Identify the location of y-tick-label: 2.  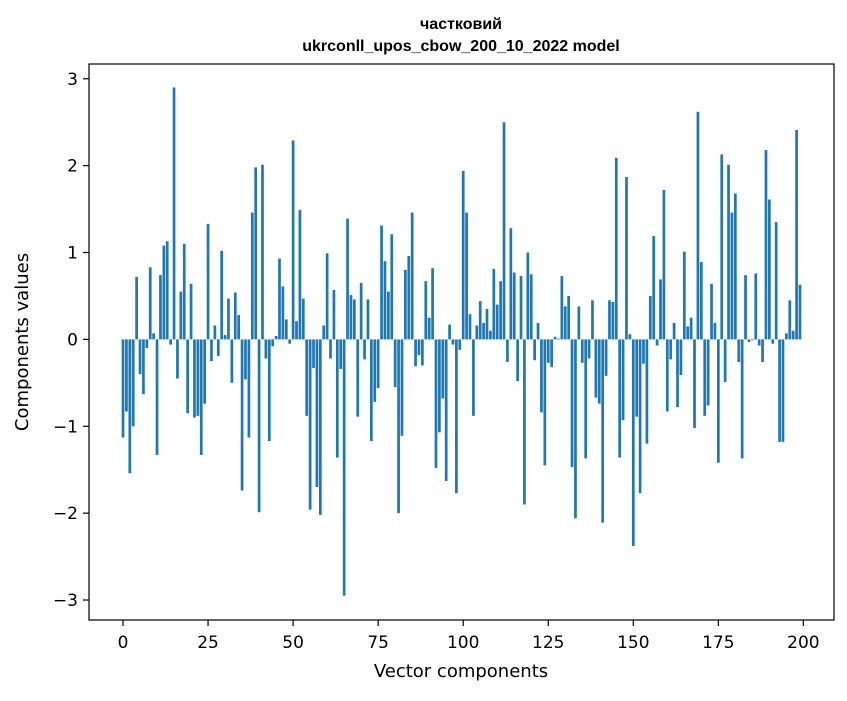
(72, 167).